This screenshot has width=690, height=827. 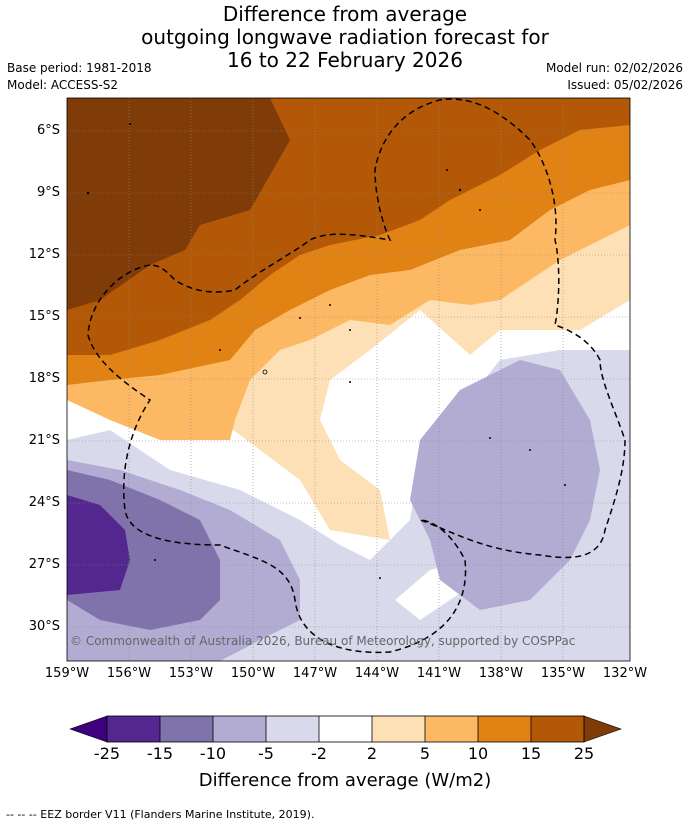 I want to click on lon-label: 141°W, so click(x=439, y=673).